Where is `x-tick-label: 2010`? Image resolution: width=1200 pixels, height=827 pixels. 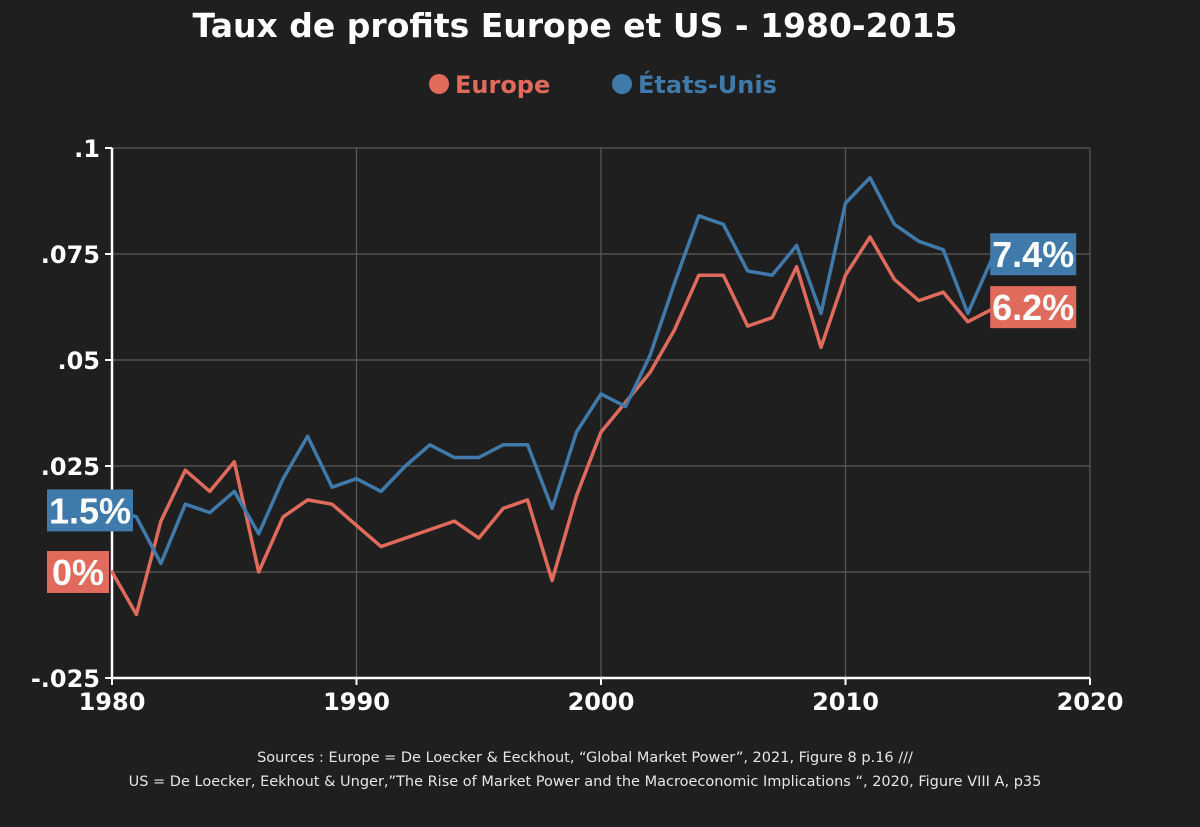
x-tick-label: 2010 is located at coordinates (845, 702).